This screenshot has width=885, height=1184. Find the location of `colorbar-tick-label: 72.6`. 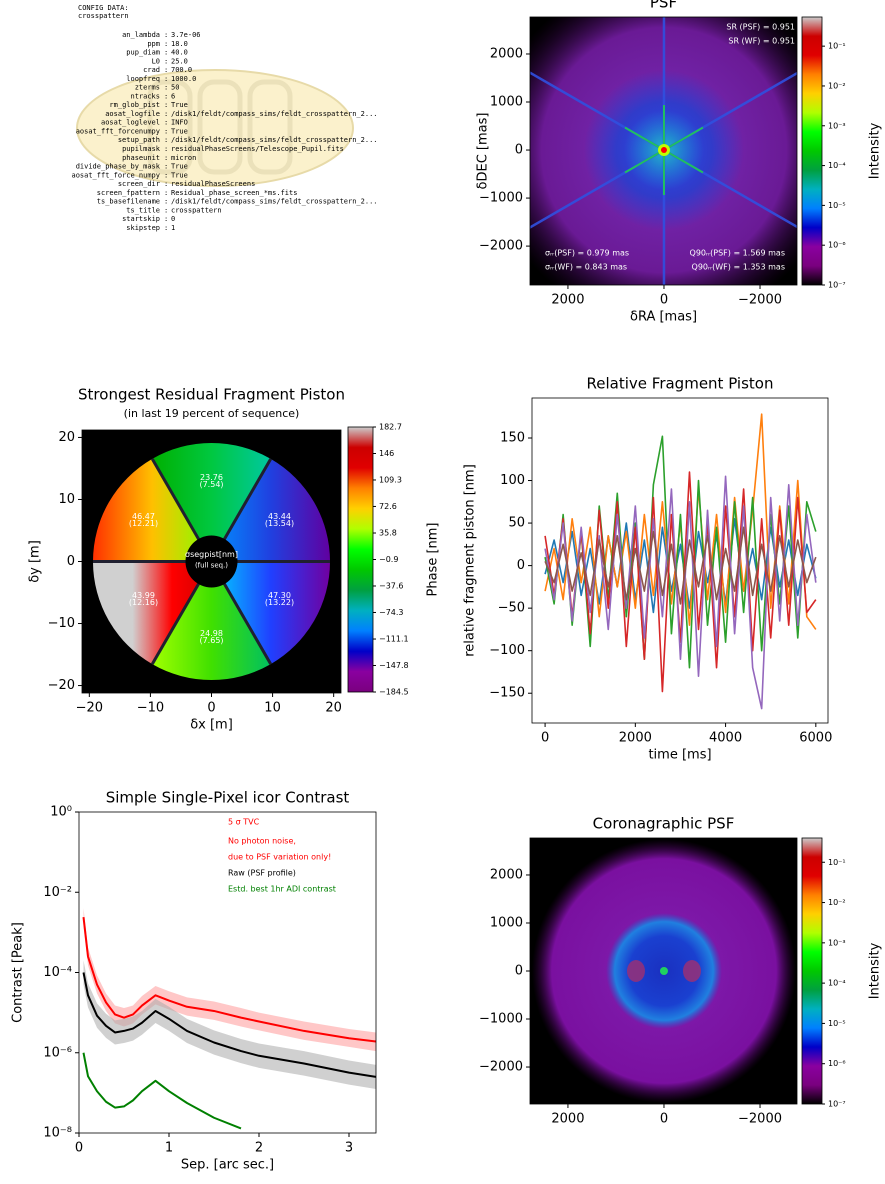

colorbar-tick-label: 72.6 is located at coordinates (388, 506).